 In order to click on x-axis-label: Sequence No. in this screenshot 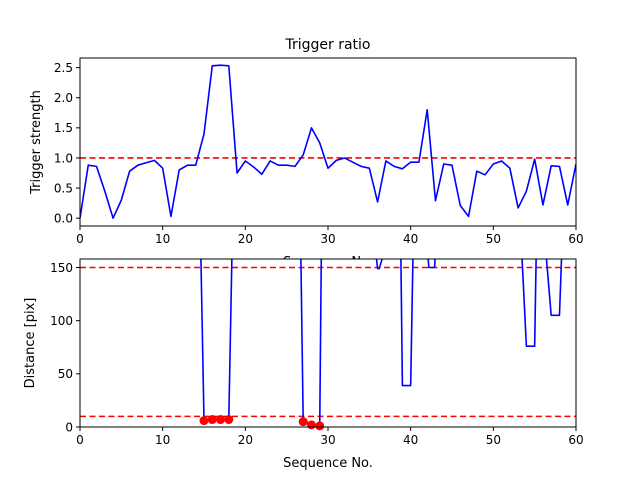, I will do `click(328, 463)`.